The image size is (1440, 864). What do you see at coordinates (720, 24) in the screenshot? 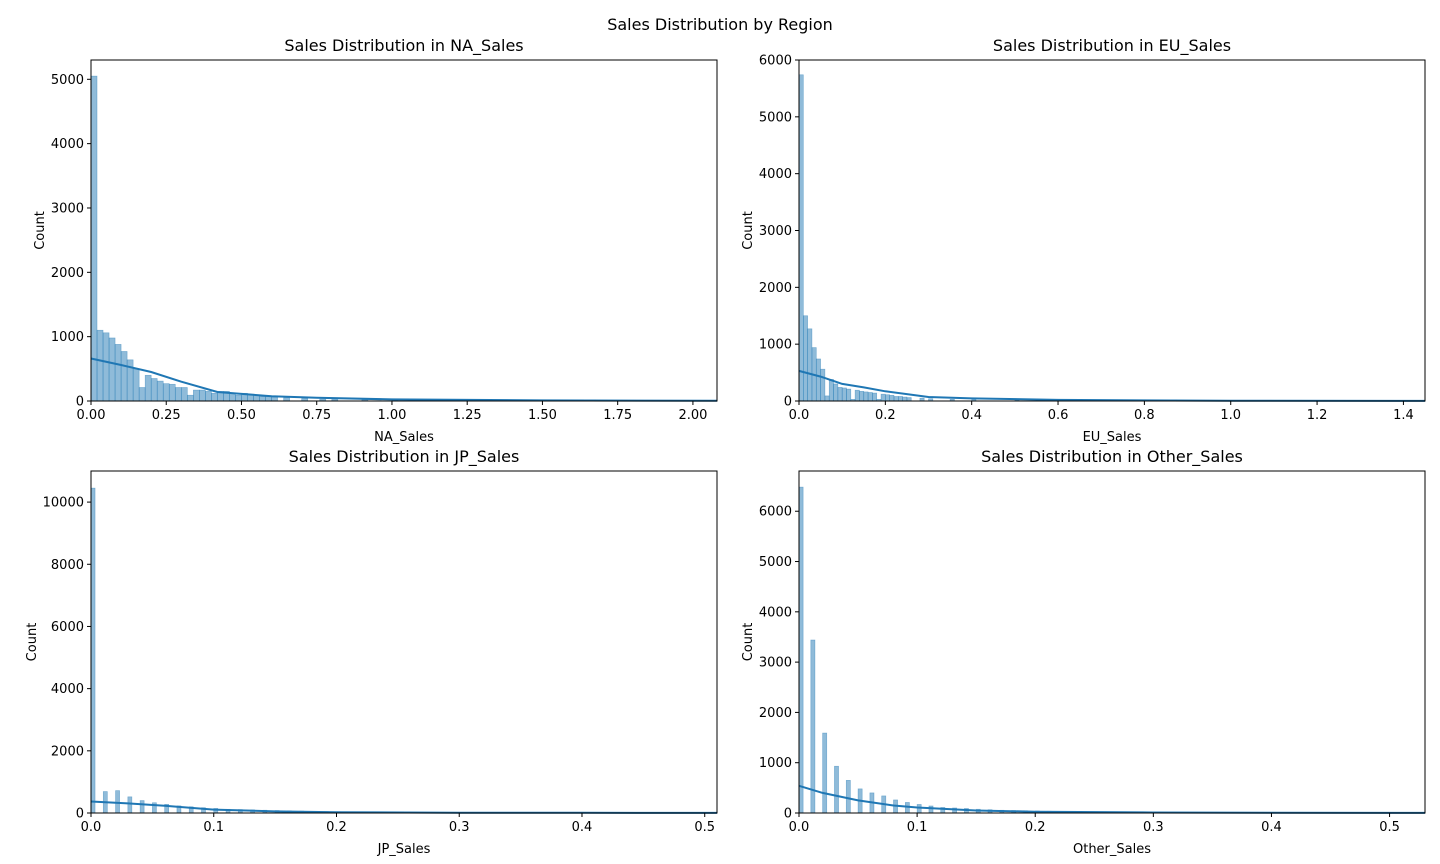
I see `figure-title: Sales Distribution by Region` at bounding box center [720, 24].